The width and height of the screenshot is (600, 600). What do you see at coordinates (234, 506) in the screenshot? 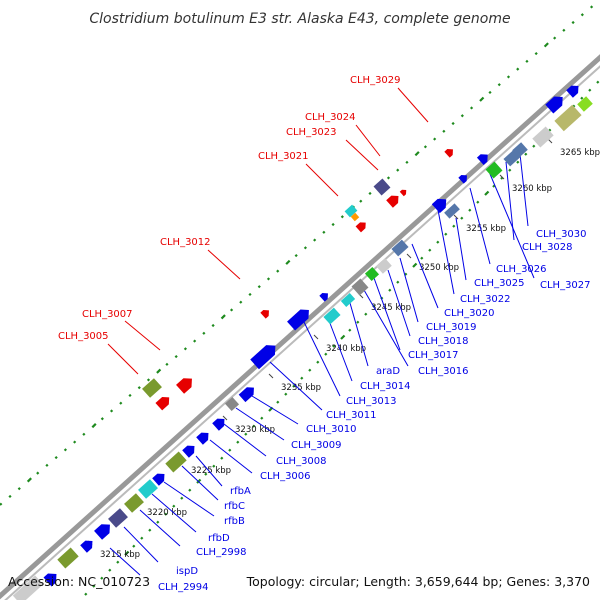
I see `reverse-gene-label: rfbC` at bounding box center [234, 506].